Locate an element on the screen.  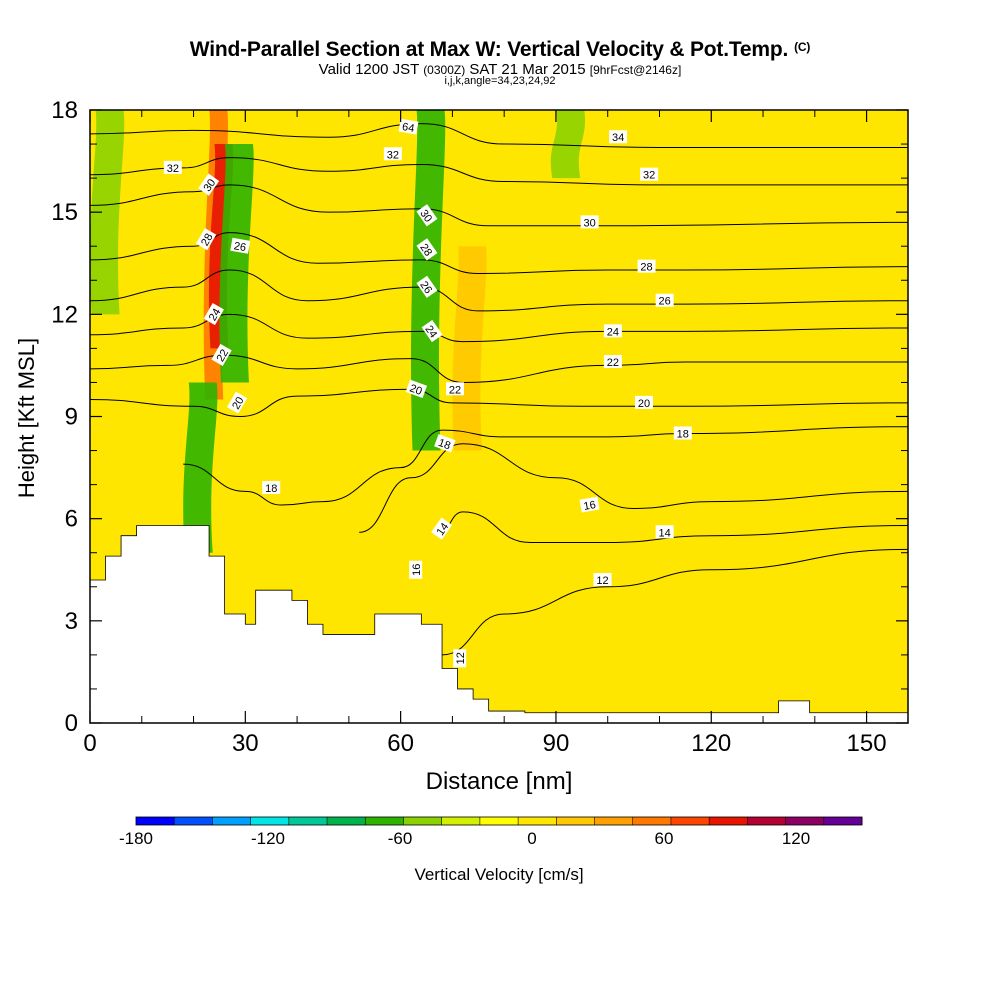
contour-label-text: 14 is located at coordinates (442, 529).